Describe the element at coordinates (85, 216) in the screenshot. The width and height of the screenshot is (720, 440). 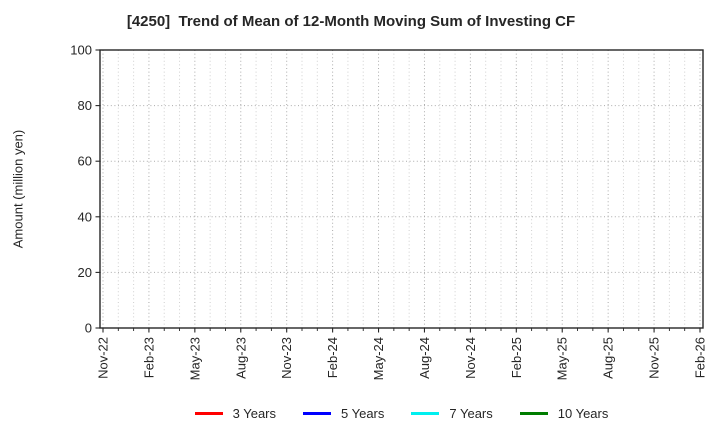
I see `y-tick-label: 40` at that location.